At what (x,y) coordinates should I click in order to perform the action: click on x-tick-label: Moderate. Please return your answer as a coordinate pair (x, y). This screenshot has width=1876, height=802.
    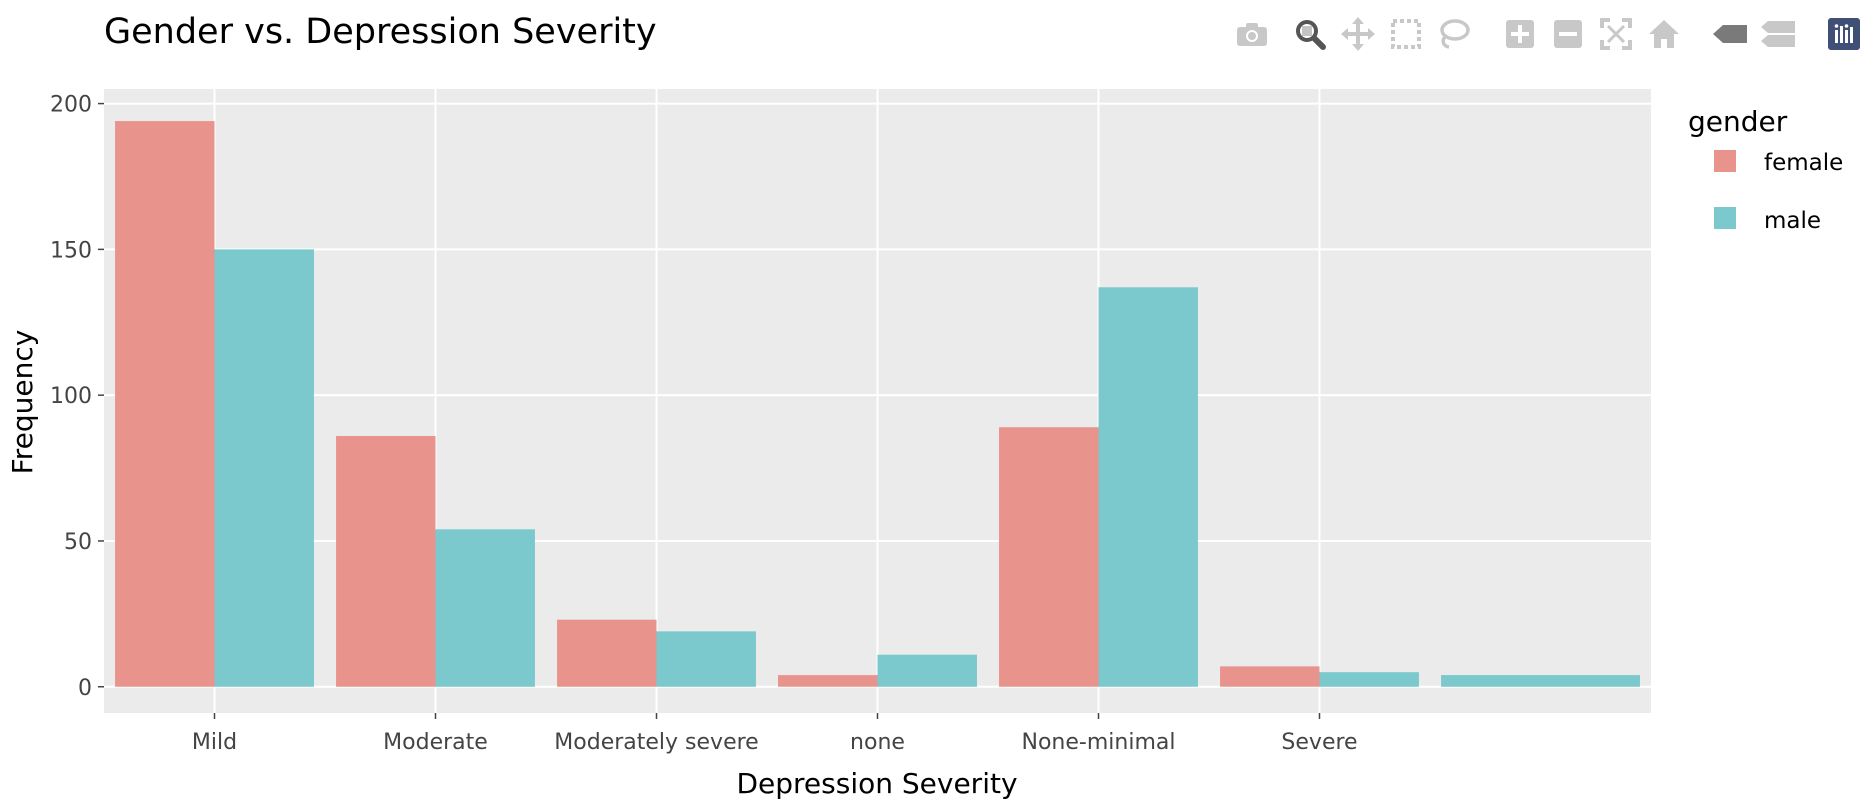
    Looking at the image, I should click on (435, 742).